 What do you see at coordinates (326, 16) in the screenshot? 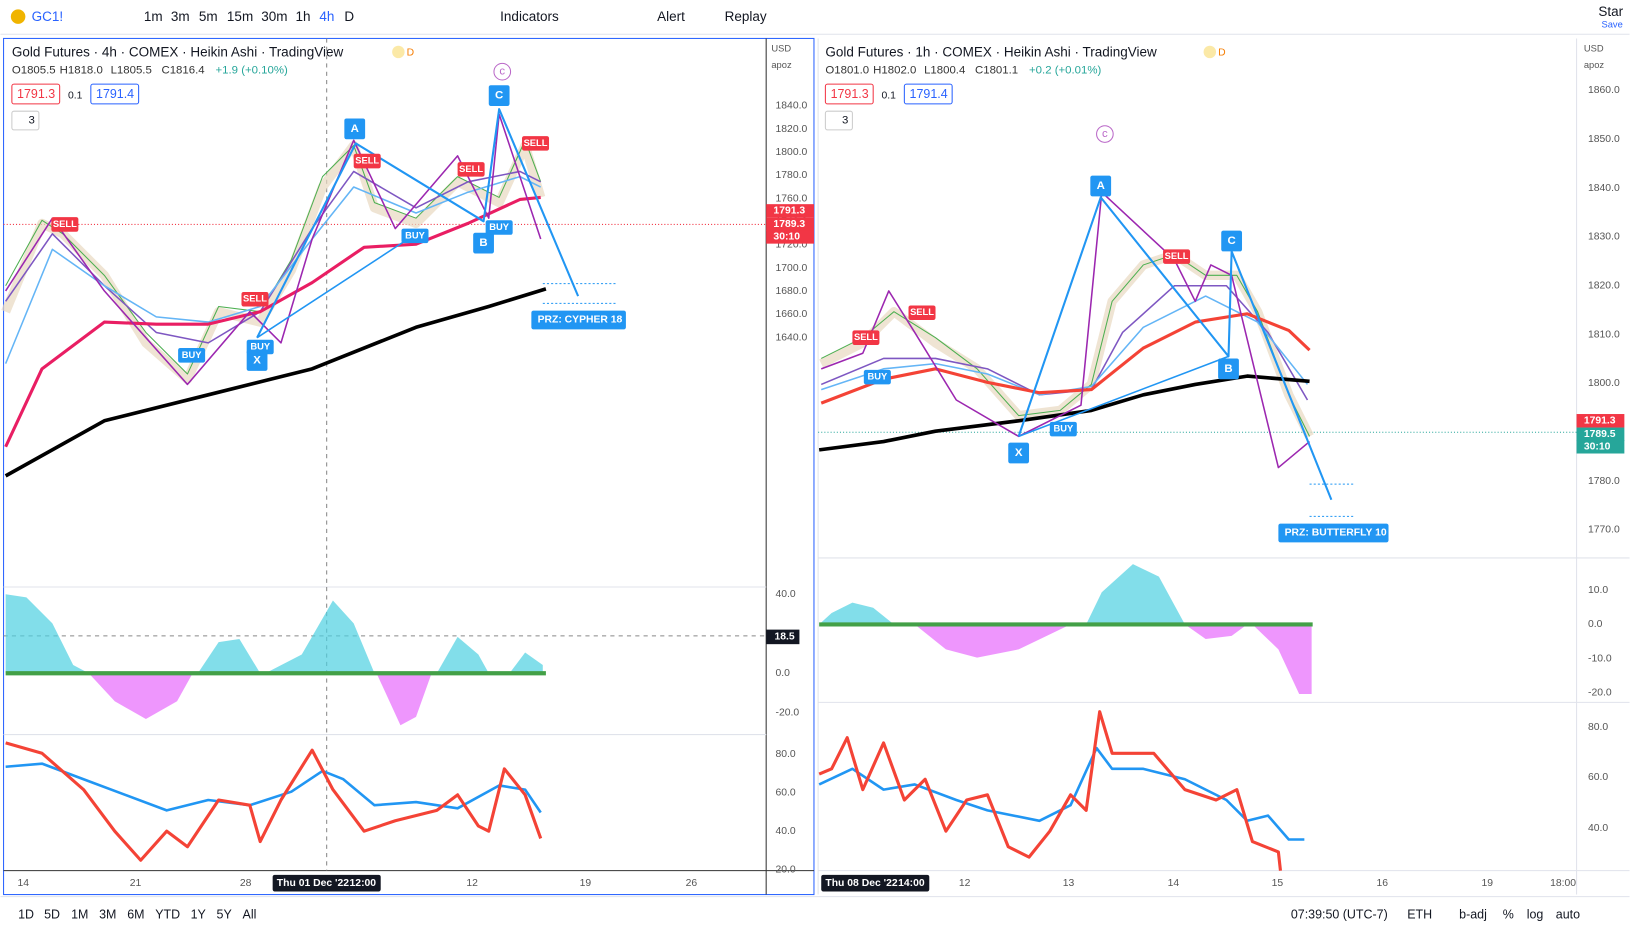
I see `interval: 4h` at bounding box center [326, 16].